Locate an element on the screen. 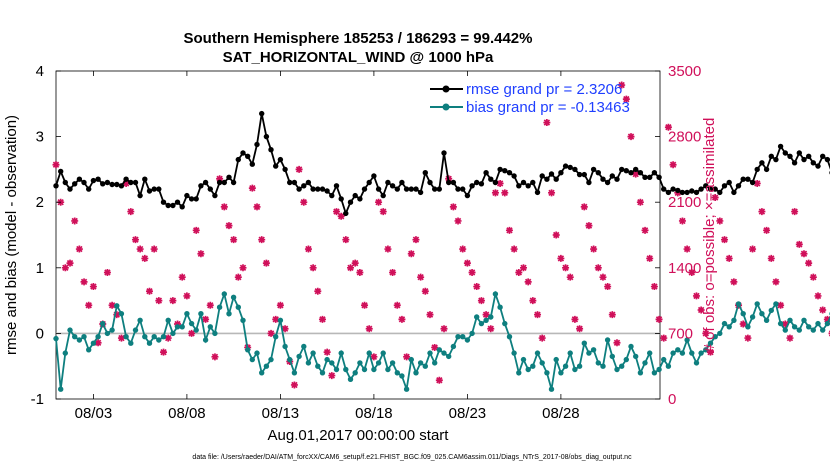 The width and height of the screenshot is (830, 470). y-axis-label-left: rmse and bias (model - observation) is located at coordinates (11, 235).